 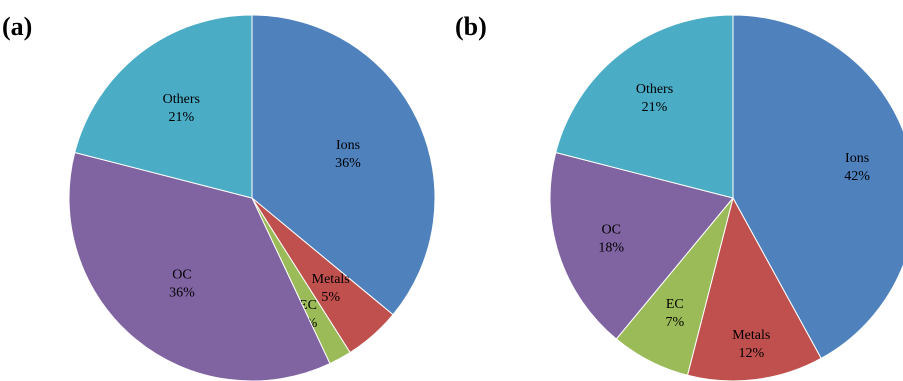 What do you see at coordinates (675, 304) in the screenshot?
I see `slice-name-ec: EC` at bounding box center [675, 304].